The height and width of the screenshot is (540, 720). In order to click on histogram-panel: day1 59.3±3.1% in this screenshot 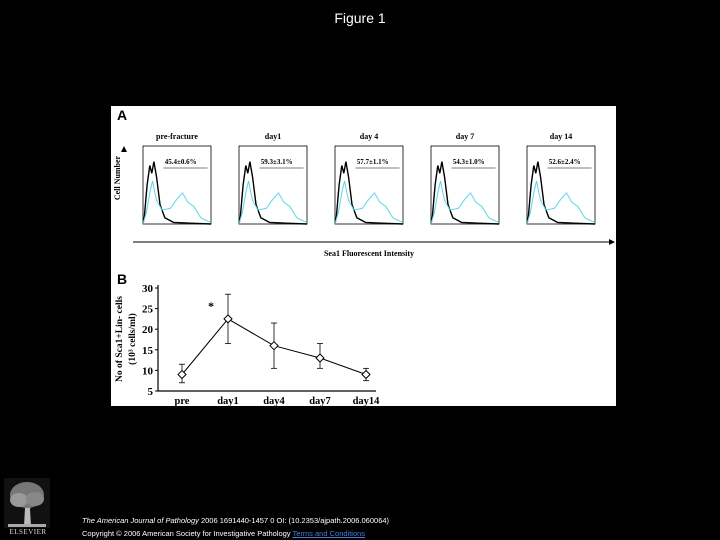, I will do `click(273, 178)`.